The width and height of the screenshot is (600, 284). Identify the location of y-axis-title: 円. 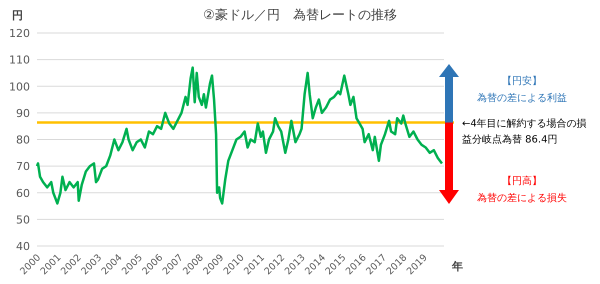
(17, 15).